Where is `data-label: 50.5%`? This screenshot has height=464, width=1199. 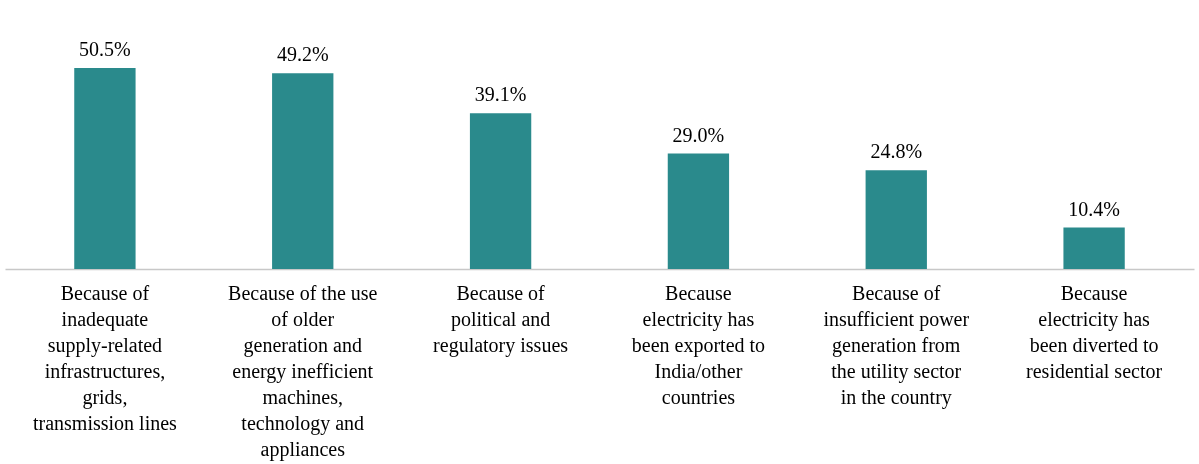 data-label: 50.5% is located at coordinates (105, 49).